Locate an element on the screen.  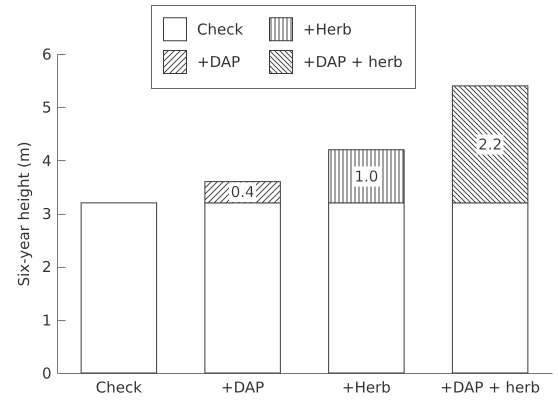
x-tick-label: +DAP + herb is located at coordinates (490, 387).